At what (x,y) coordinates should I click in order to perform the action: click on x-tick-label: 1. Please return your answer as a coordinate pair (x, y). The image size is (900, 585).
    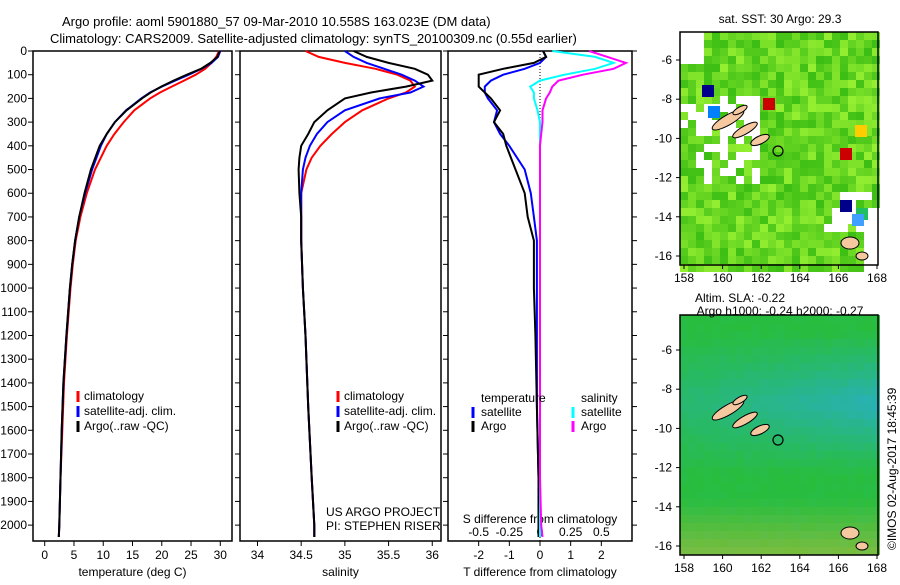
    Looking at the image, I should click on (570, 555).